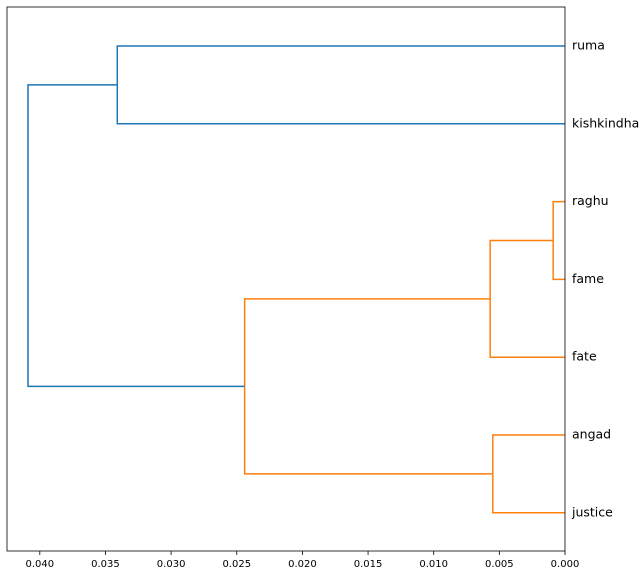  What do you see at coordinates (584, 356) in the screenshot?
I see `leaf-label-fate: fate` at bounding box center [584, 356].